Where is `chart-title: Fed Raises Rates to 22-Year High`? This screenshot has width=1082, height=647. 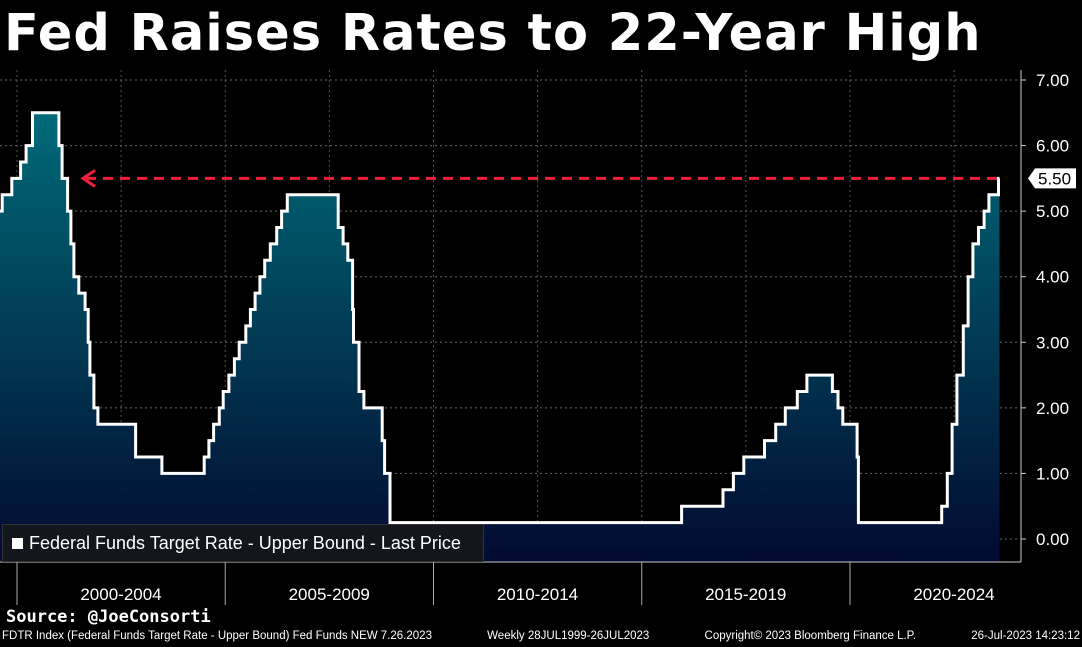
chart-title: Fed Raises Rates to 22-Year High is located at coordinates (493, 33).